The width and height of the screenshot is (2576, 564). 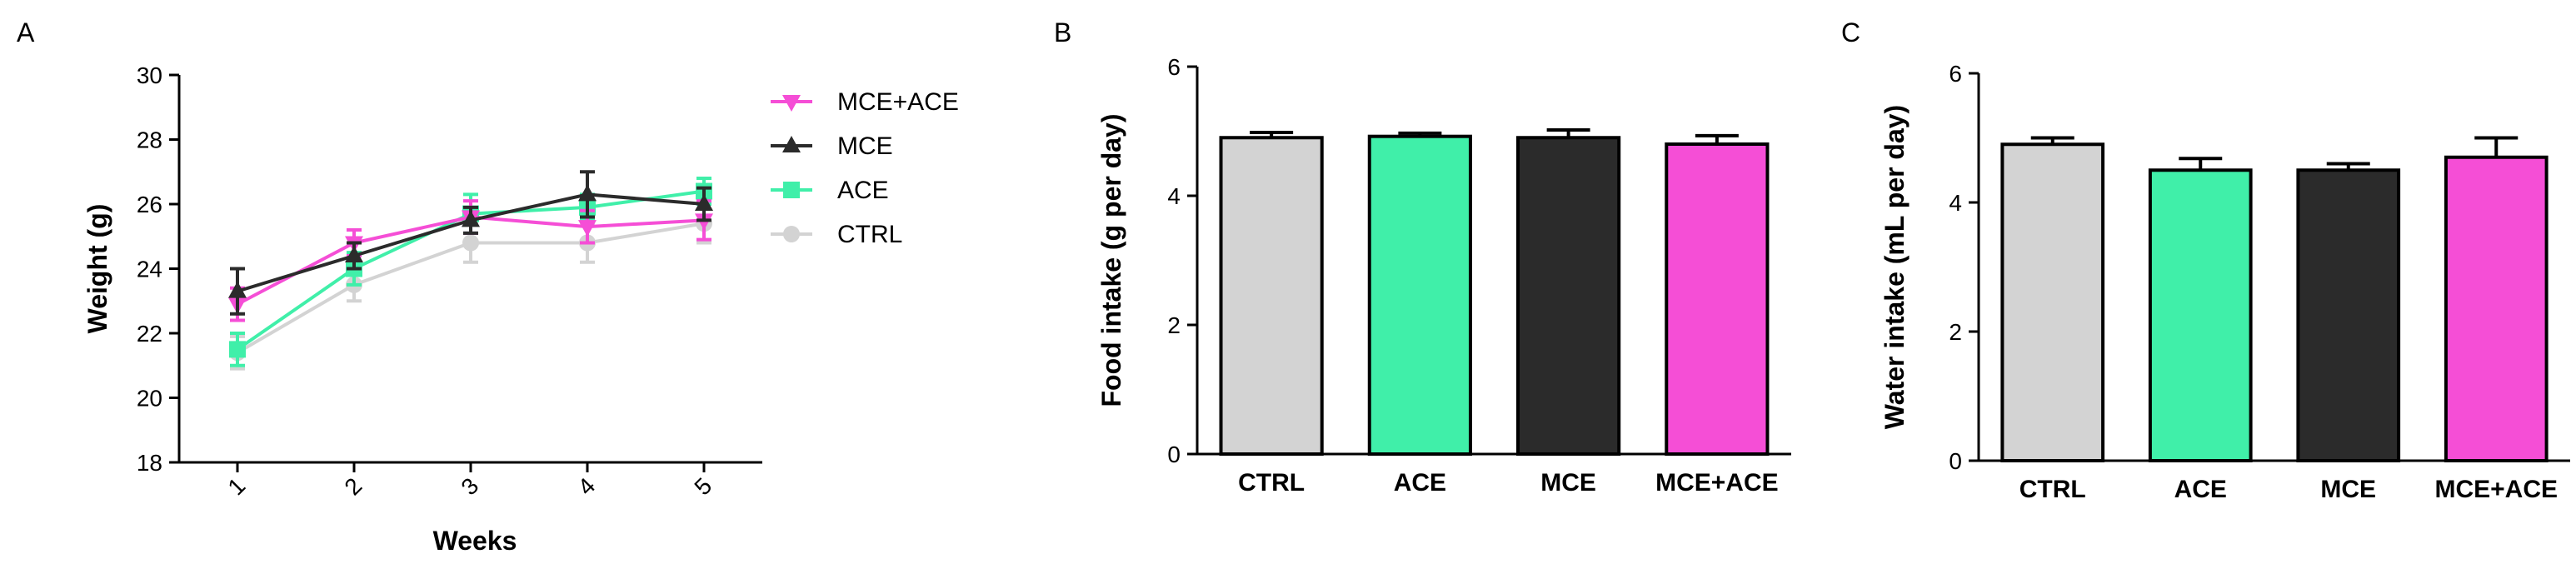 What do you see at coordinates (865, 146) in the screenshot?
I see `legend-label: MCE` at bounding box center [865, 146].